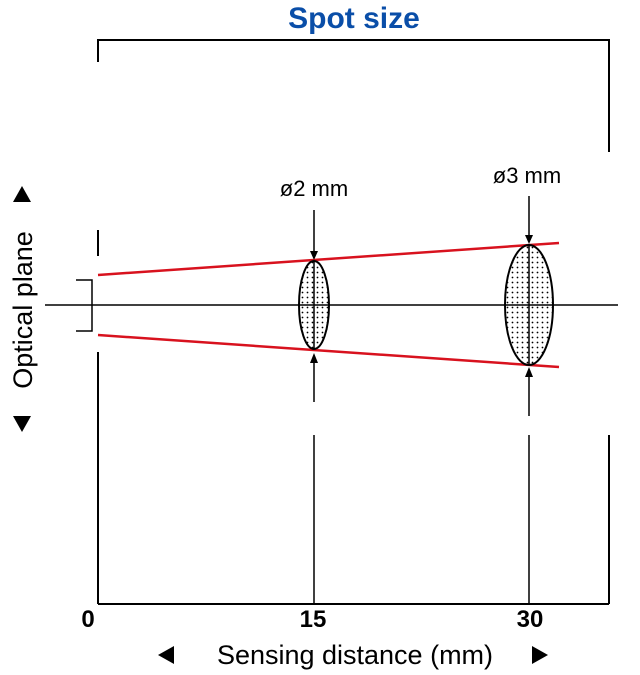 The height and width of the screenshot is (675, 640). Describe the element at coordinates (530, 619) in the screenshot. I see `x-tick-label-30: 30` at that location.